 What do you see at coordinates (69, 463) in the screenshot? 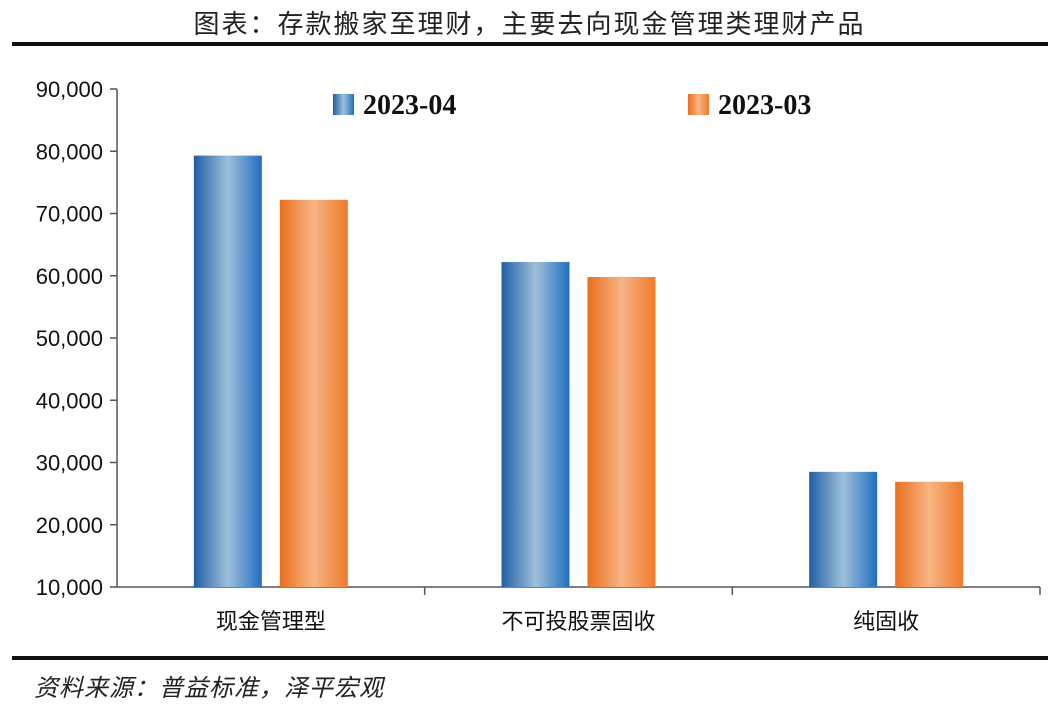
I see `y-tick-label: 30,000` at bounding box center [69, 463].